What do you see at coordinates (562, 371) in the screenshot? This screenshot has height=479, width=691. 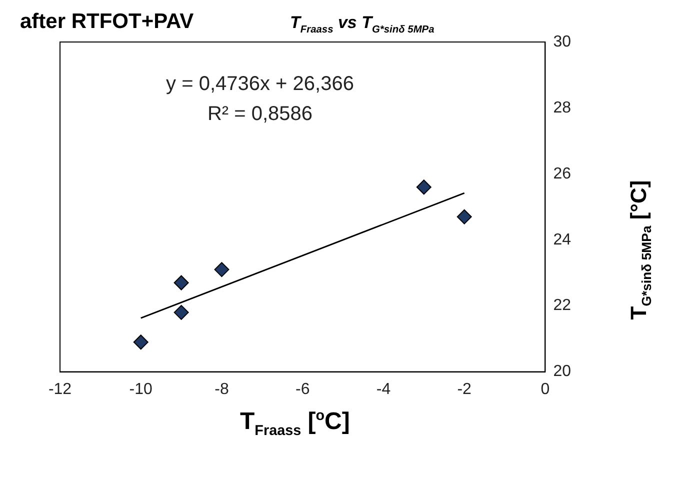 I see `y-tick-label: 20` at bounding box center [562, 371].